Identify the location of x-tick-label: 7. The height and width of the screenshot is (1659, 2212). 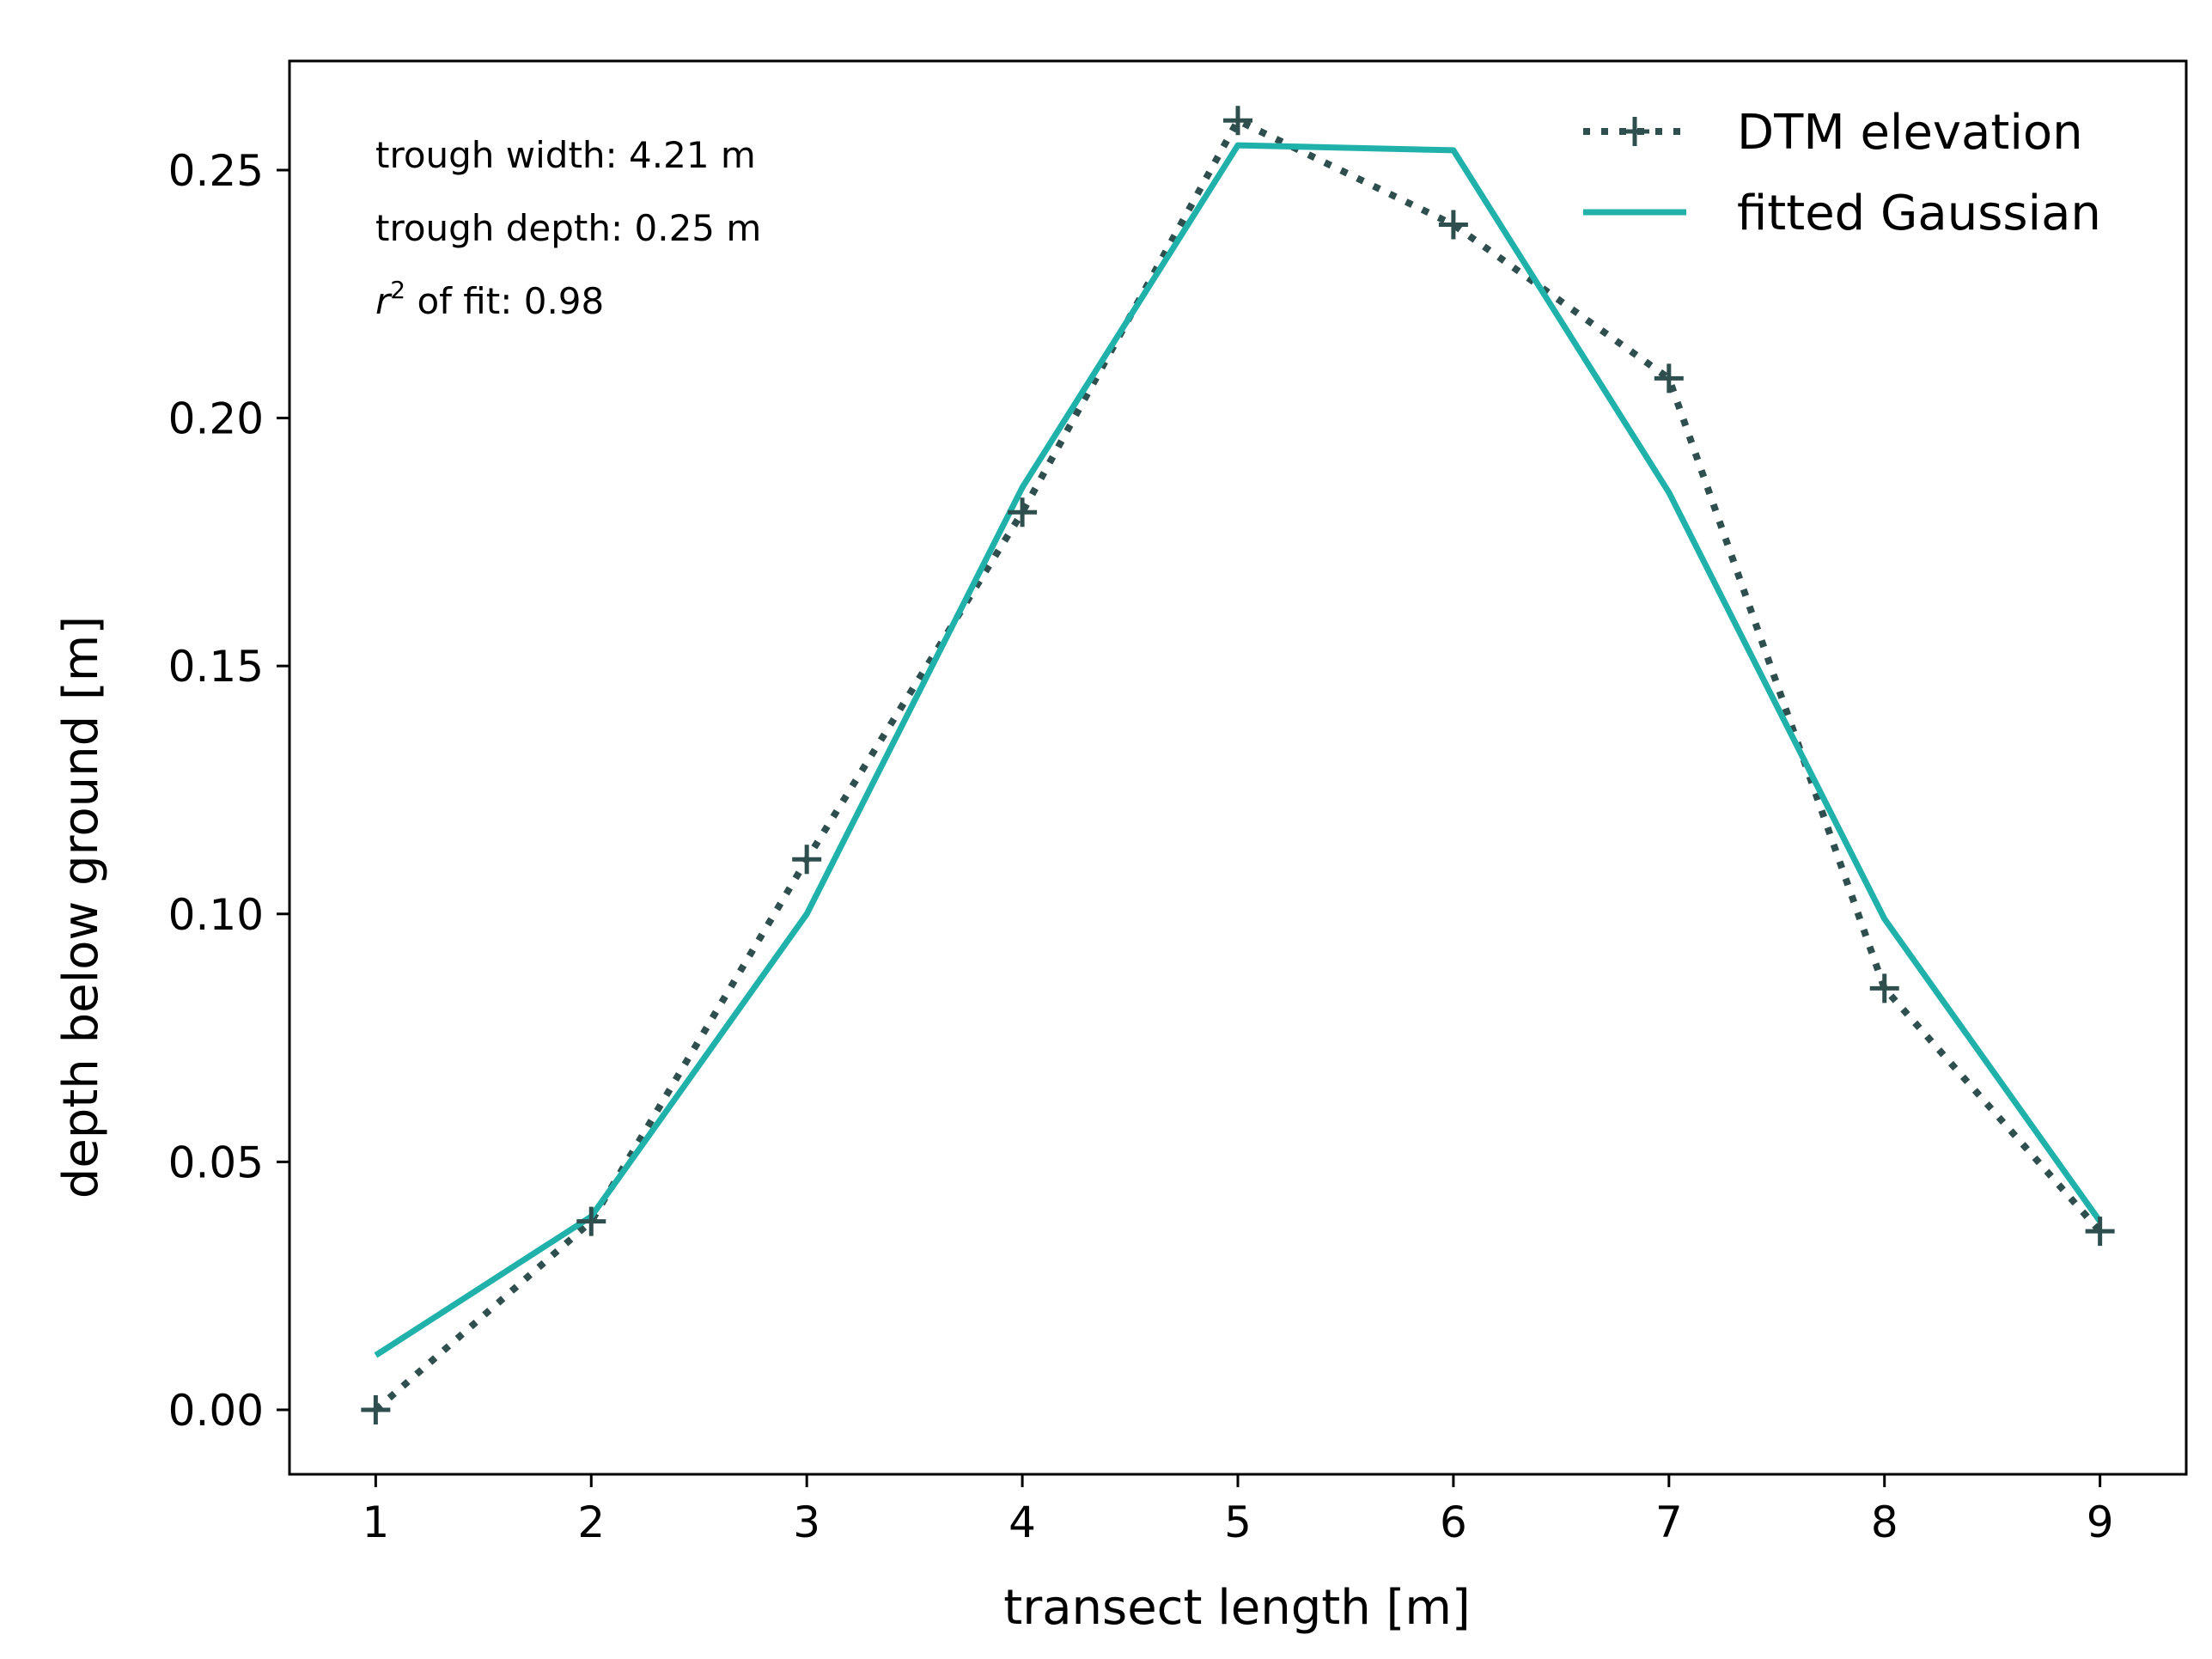
(1669, 1522).